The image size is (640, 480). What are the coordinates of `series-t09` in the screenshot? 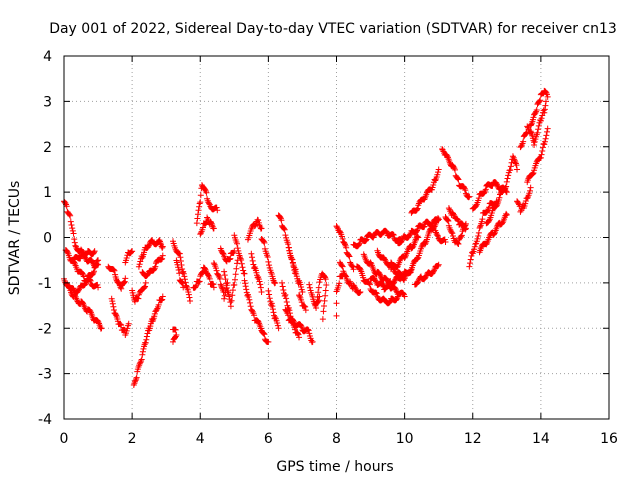 It's located at (148, 341).